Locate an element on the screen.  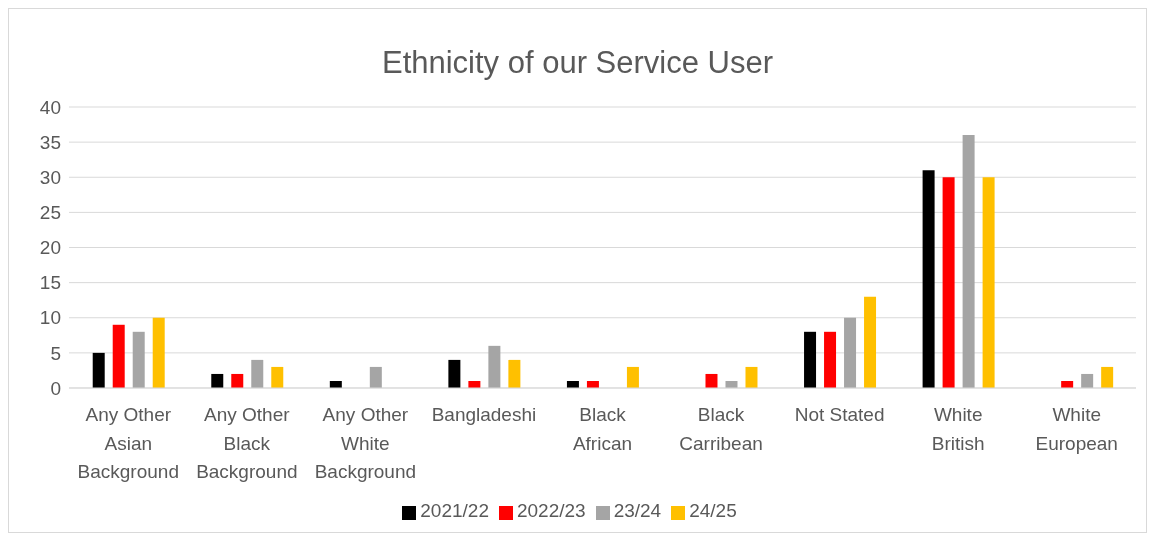
legend-label: 2021/22 is located at coordinates (454, 510).